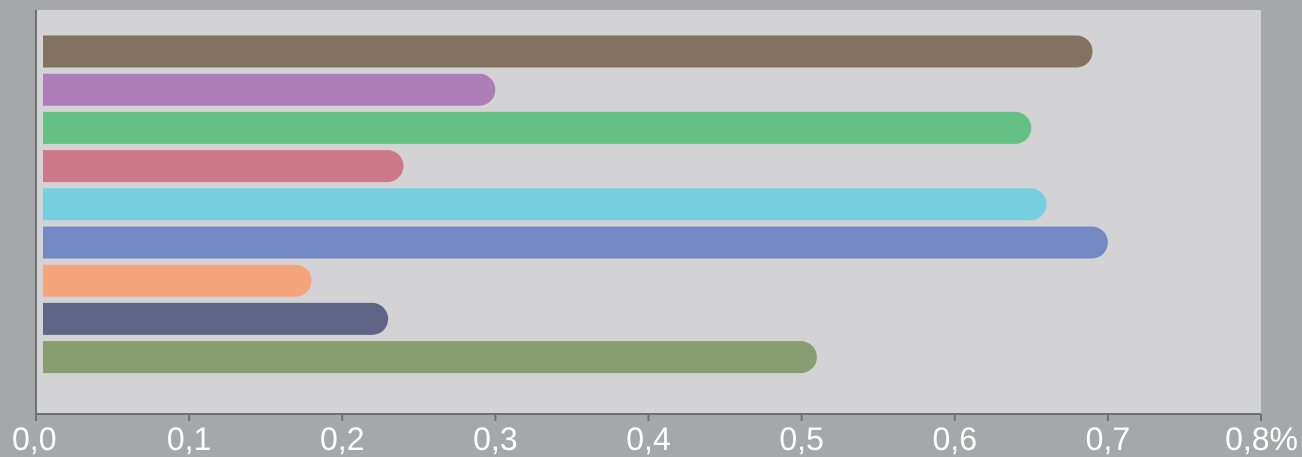 The height and width of the screenshot is (457, 1302). What do you see at coordinates (648, 439) in the screenshot?
I see `x-tick-label: 0,4` at bounding box center [648, 439].